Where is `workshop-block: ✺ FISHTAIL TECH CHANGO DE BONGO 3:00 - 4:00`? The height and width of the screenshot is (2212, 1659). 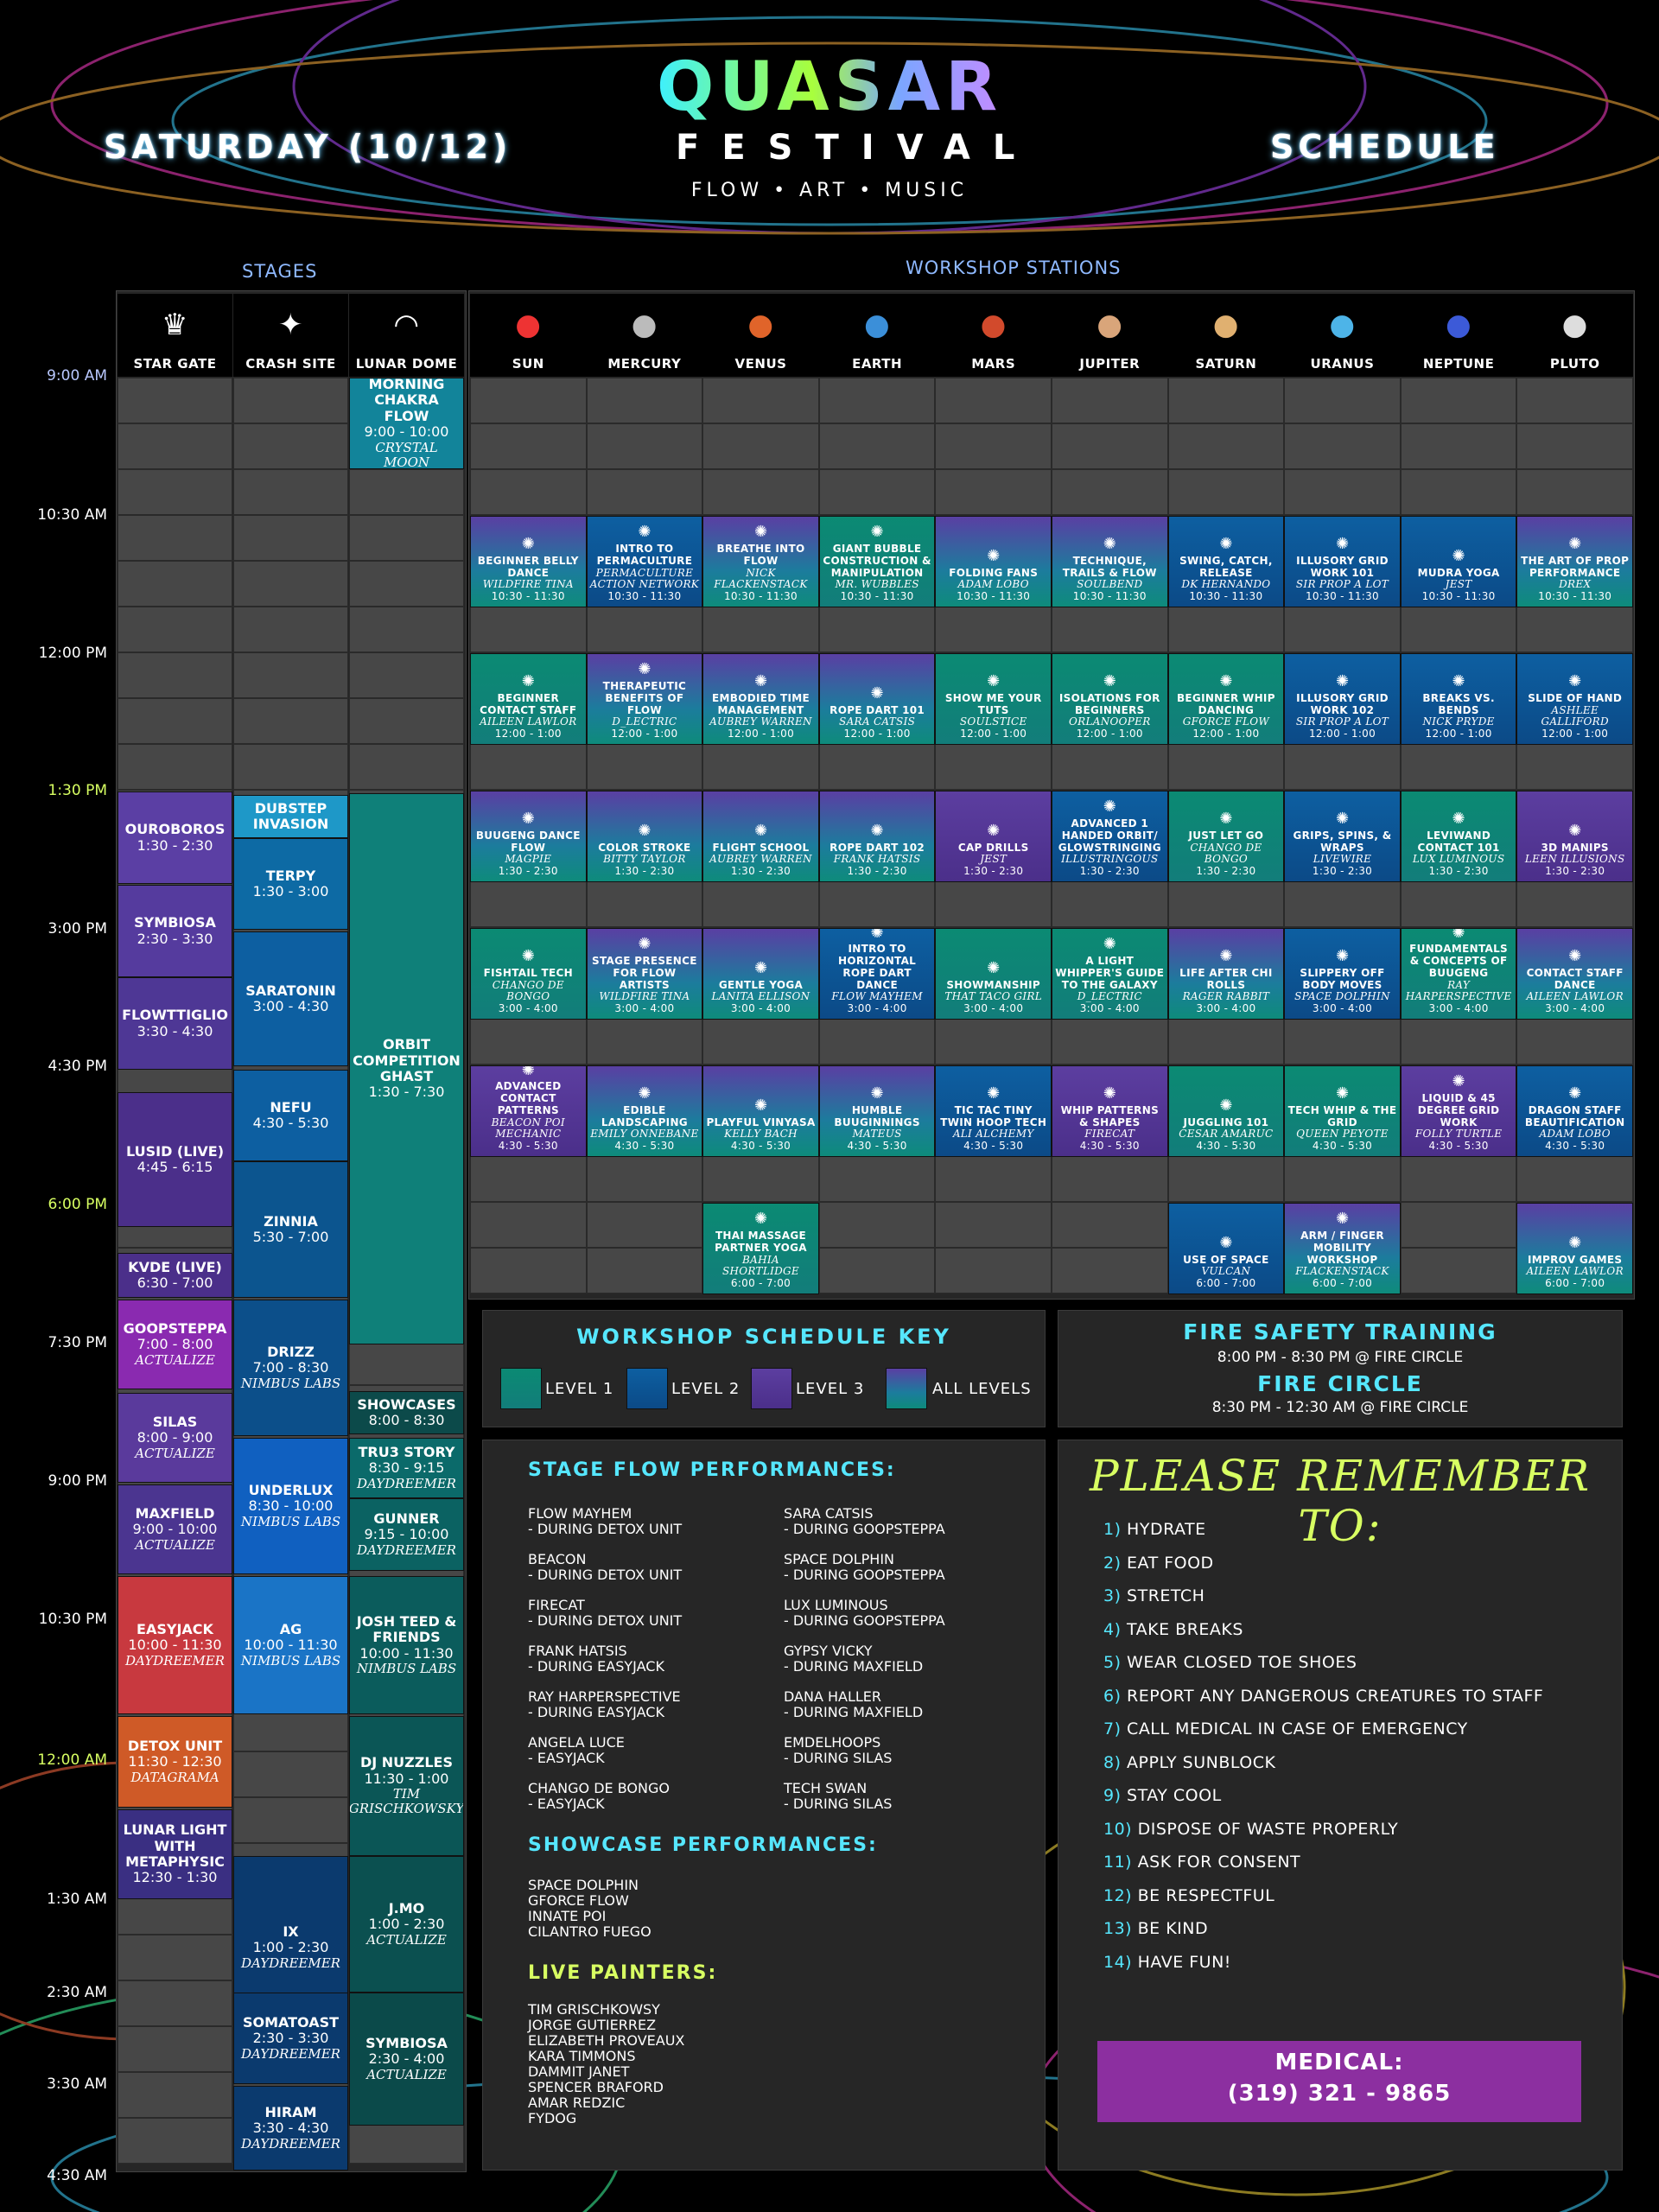 workshop-block: ✺ FISHTAIL TECH CHANGO DE BONGO 3:00 - 4:00 is located at coordinates (528, 974).